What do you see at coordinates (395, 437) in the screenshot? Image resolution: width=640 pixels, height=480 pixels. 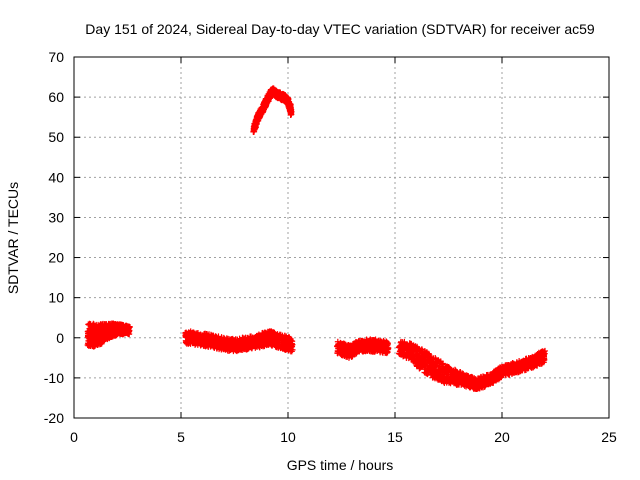 I see `x-tick-label: 15` at bounding box center [395, 437].